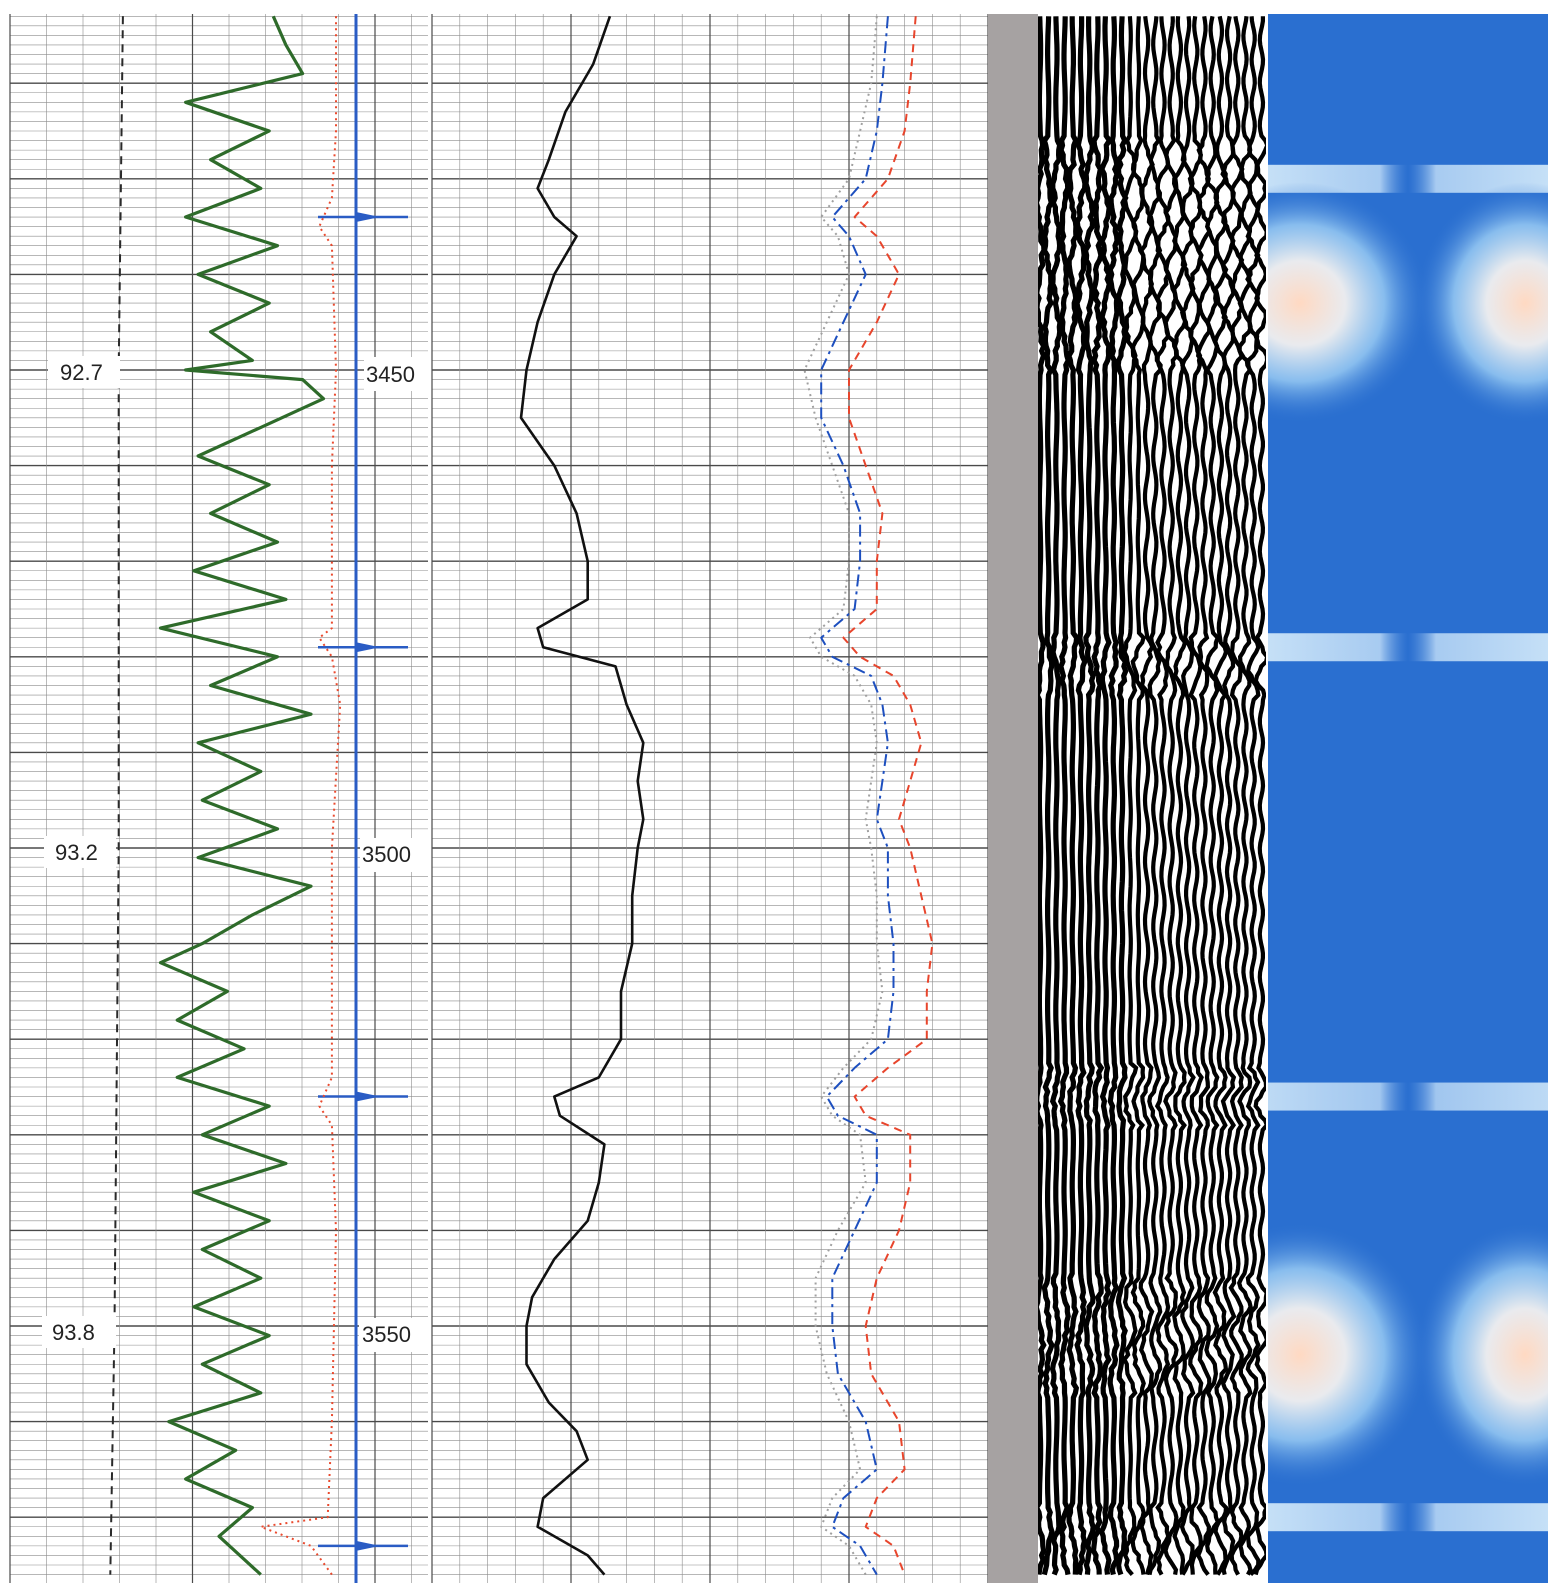 Image resolution: width=1548 pixels, height=1583 pixels. I want to click on depth-label-3500: 3500, so click(386, 854).